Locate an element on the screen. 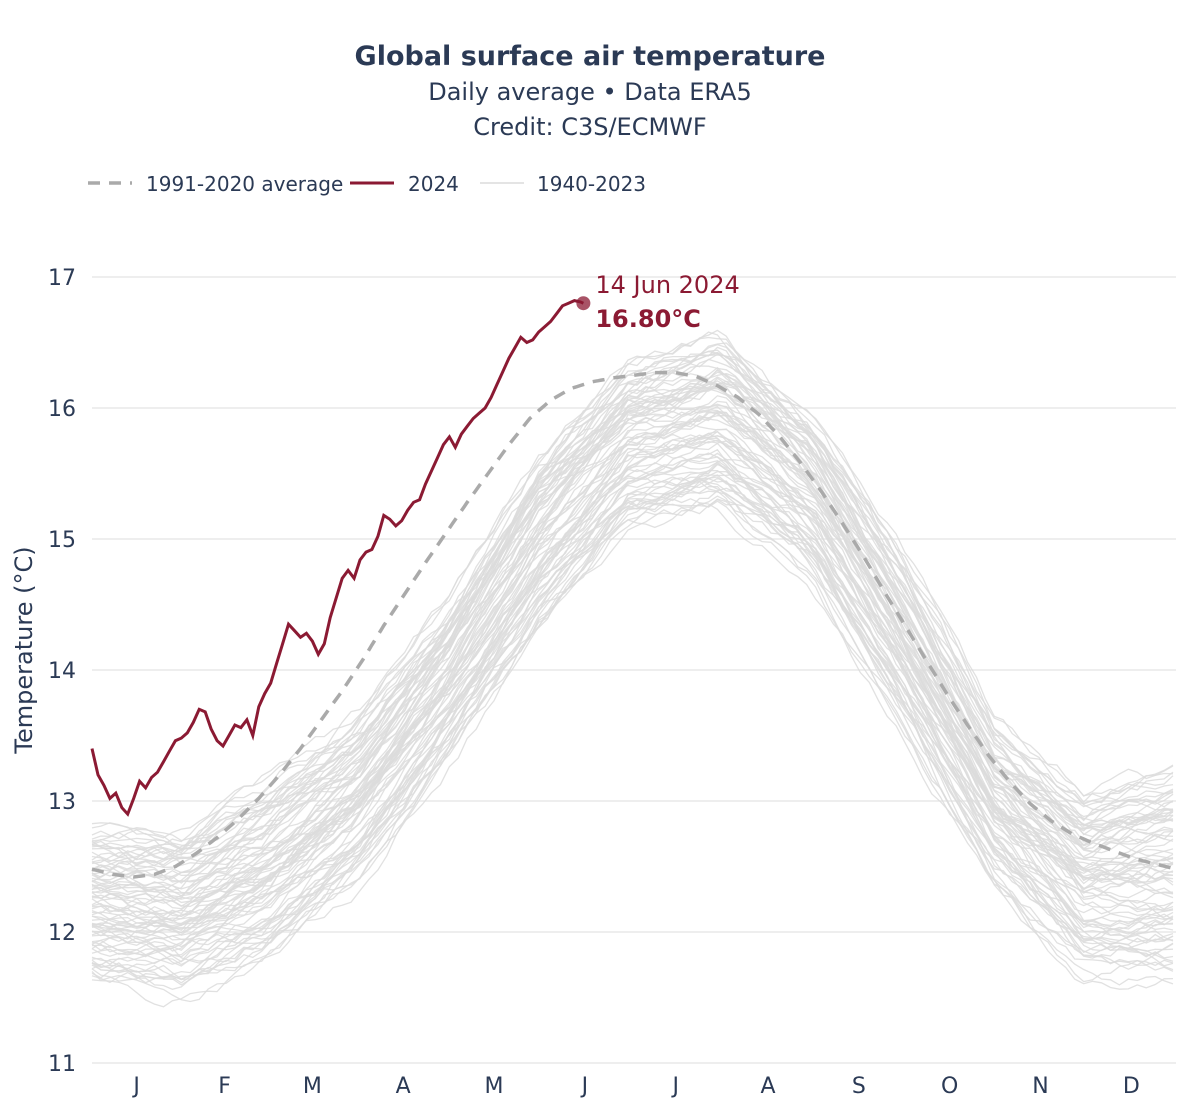 Image resolution: width=1200 pixels, height=1108 pixels. chart-title: Global surface air temperature is located at coordinates (590, 56).